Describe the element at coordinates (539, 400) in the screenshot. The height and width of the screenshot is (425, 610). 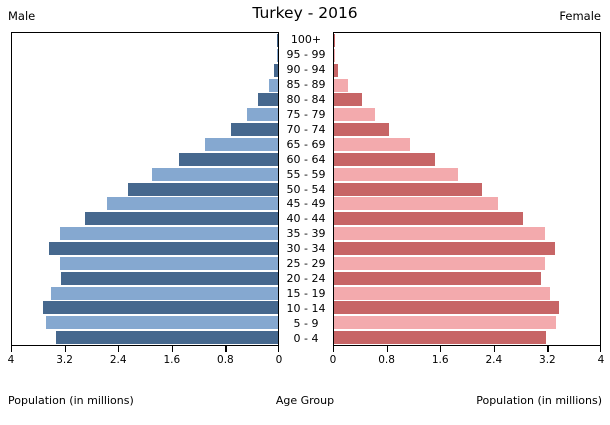
I see `female-axis-label: Population (in millions)` at that location.